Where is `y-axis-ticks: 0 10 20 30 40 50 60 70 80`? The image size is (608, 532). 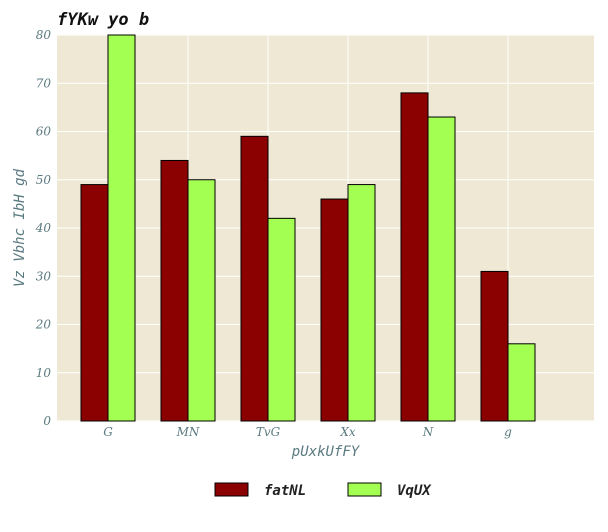
y-axis-ticks: 0 10 20 30 40 50 60 70 80 is located at coordinates (43, 228).